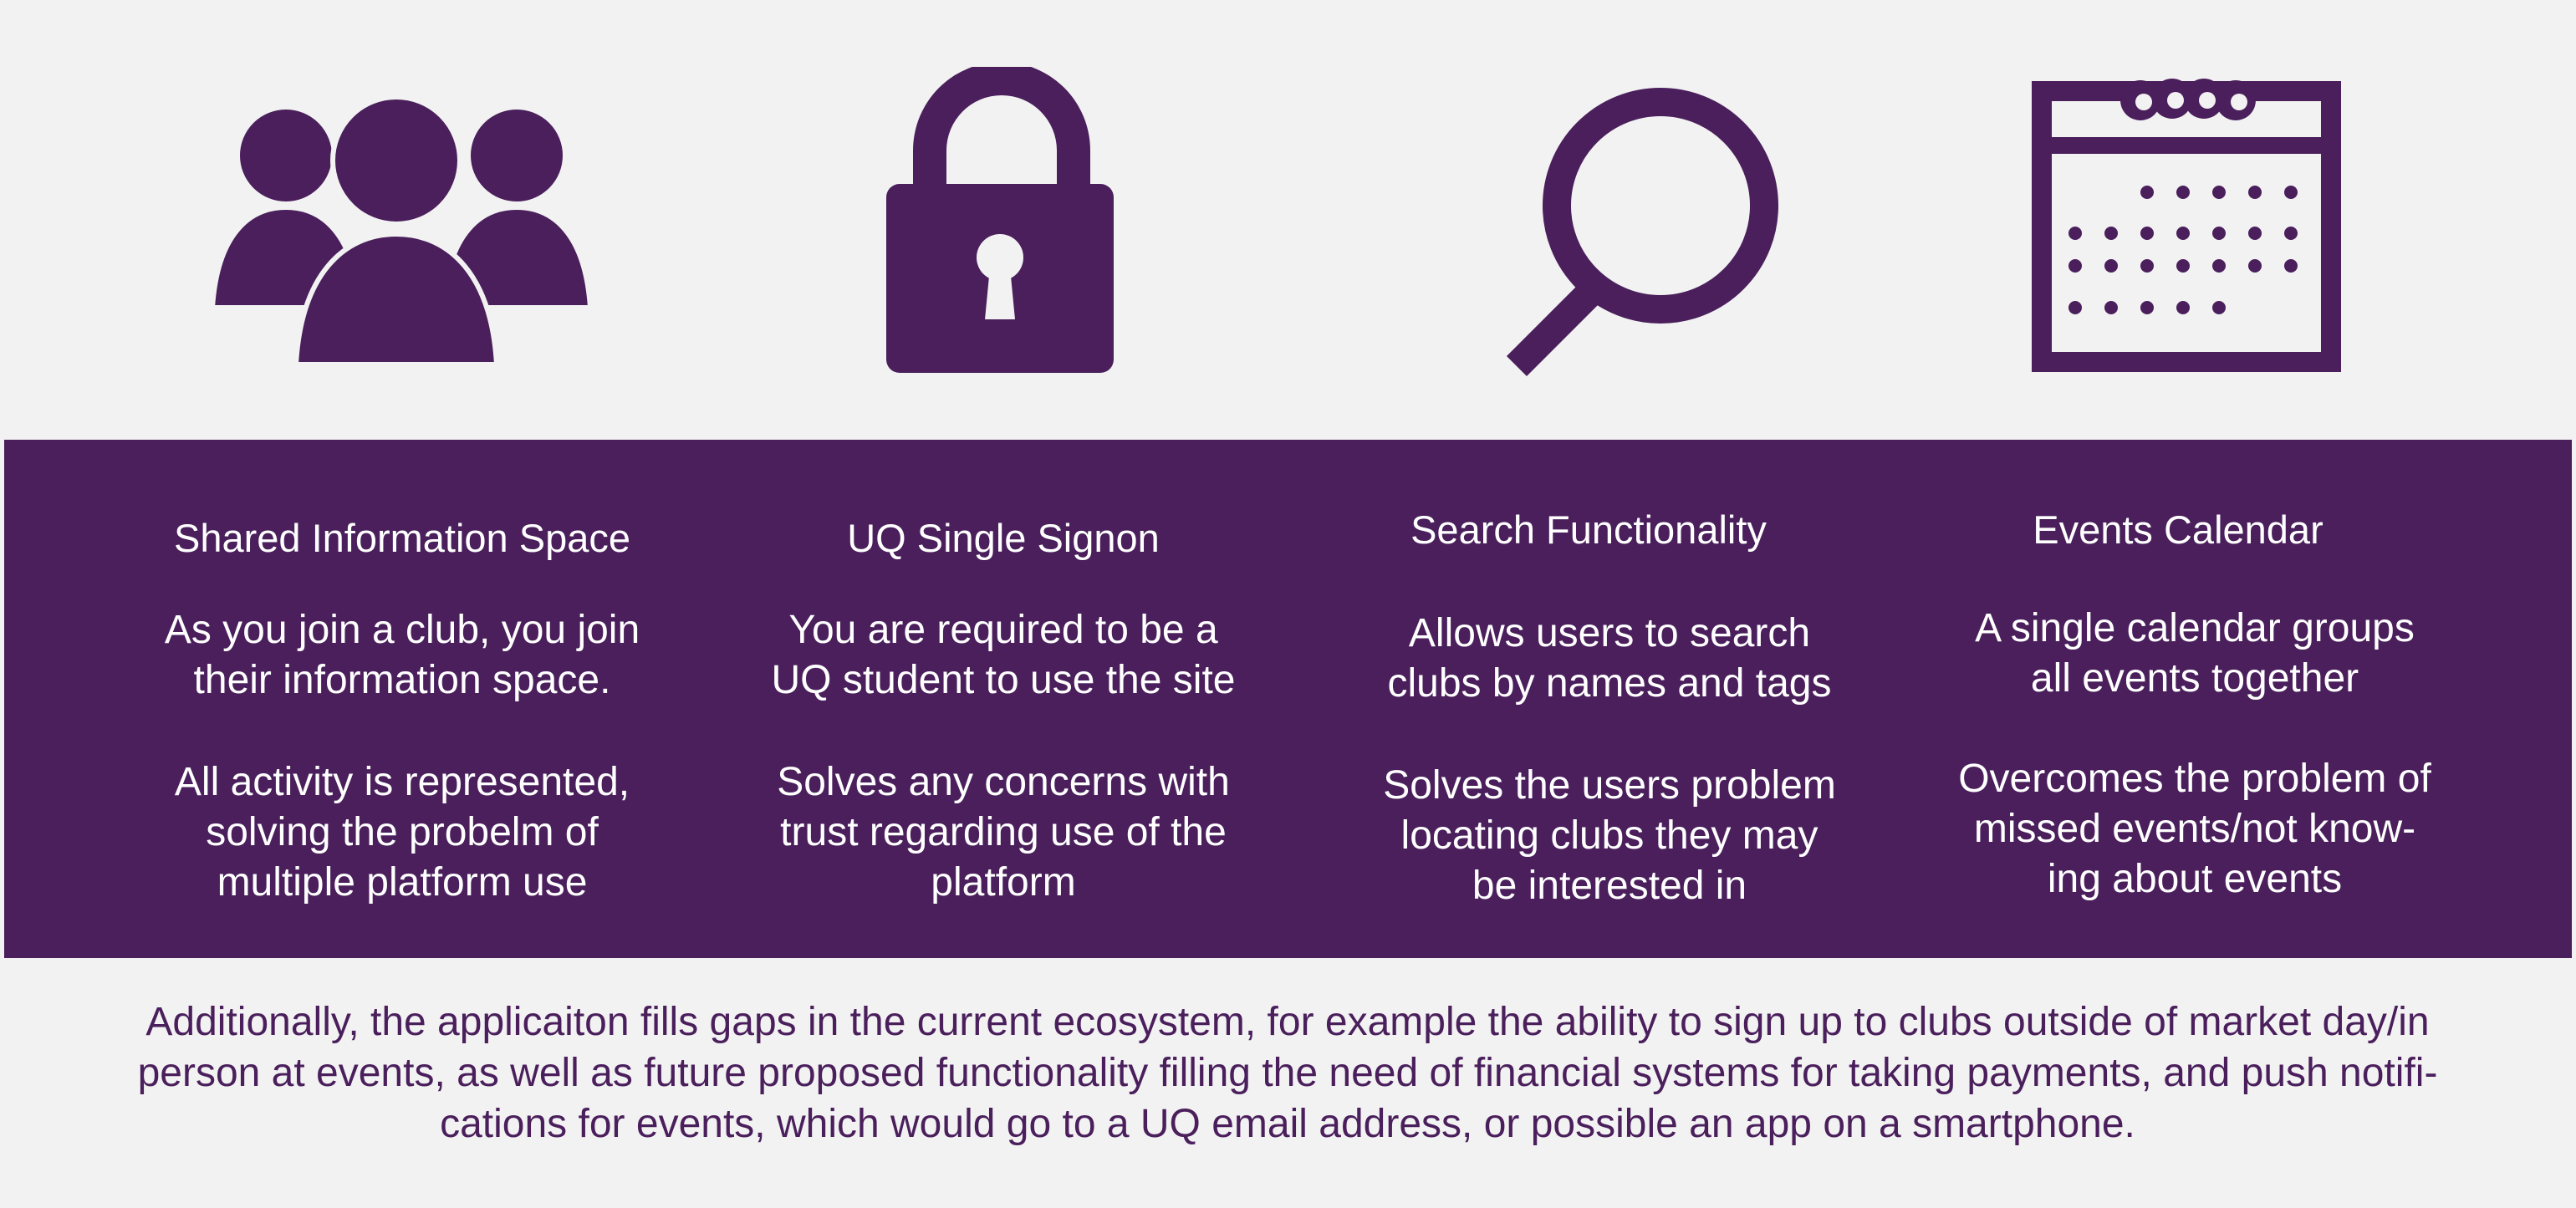  What do you see at coordinates (1002, 221) in the screenshot?
I see `lock-icon` at bounding box center [1002, 221].